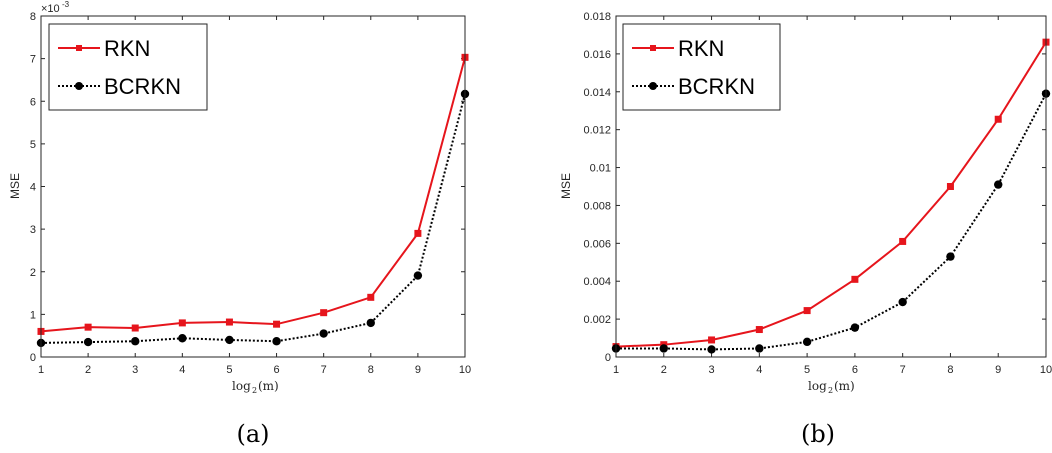 This screenshot has width=1052, height=453. Describe the element at coordinates (33, 60) in the screenshot. I see `y-tick-label: 7` at that location.